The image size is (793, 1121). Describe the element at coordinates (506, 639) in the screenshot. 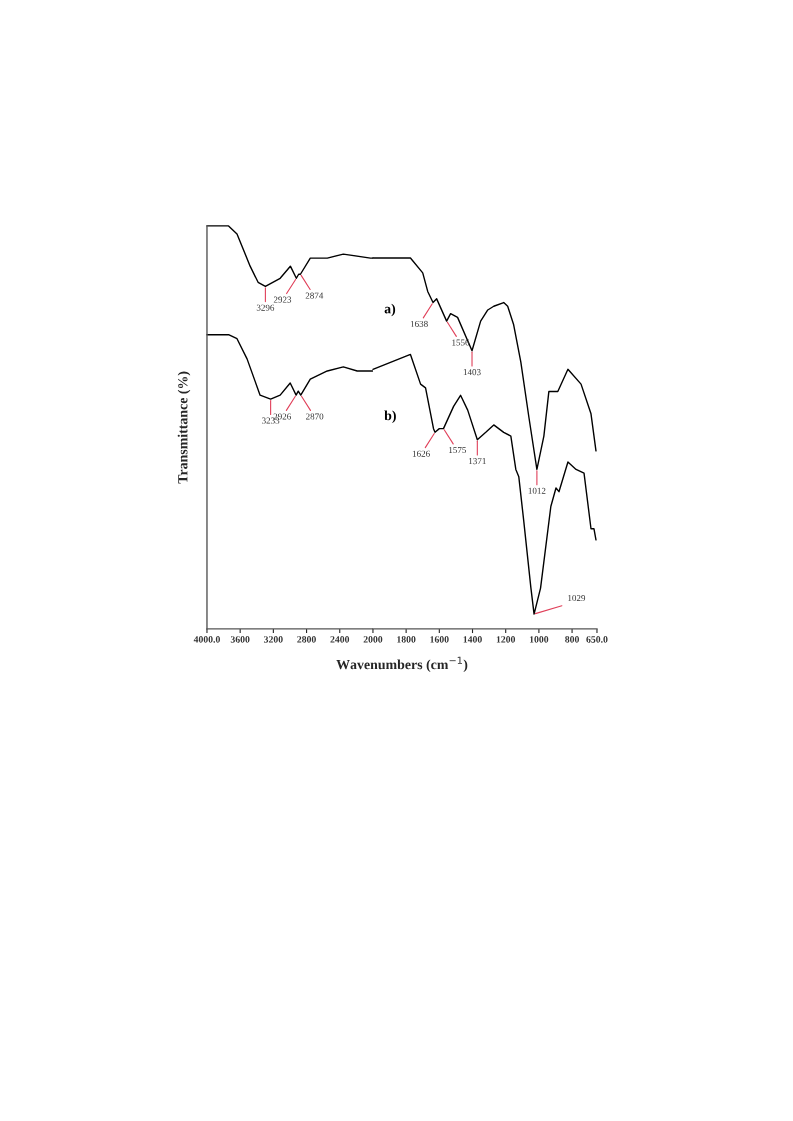

I see `x-tick-label: 1200` at that location.